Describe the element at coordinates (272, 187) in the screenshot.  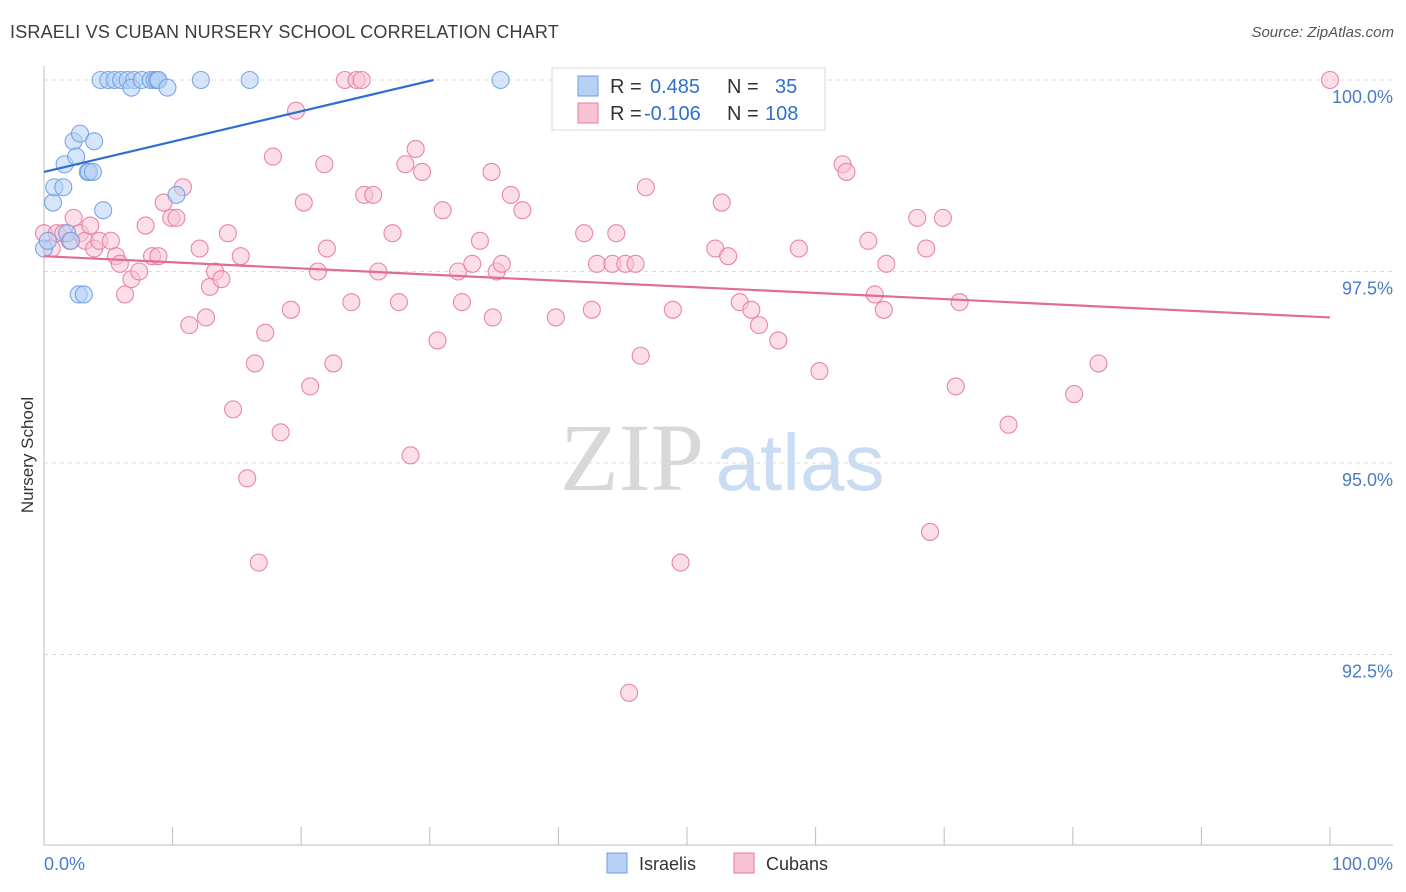
I see `israelis-points` at that location.